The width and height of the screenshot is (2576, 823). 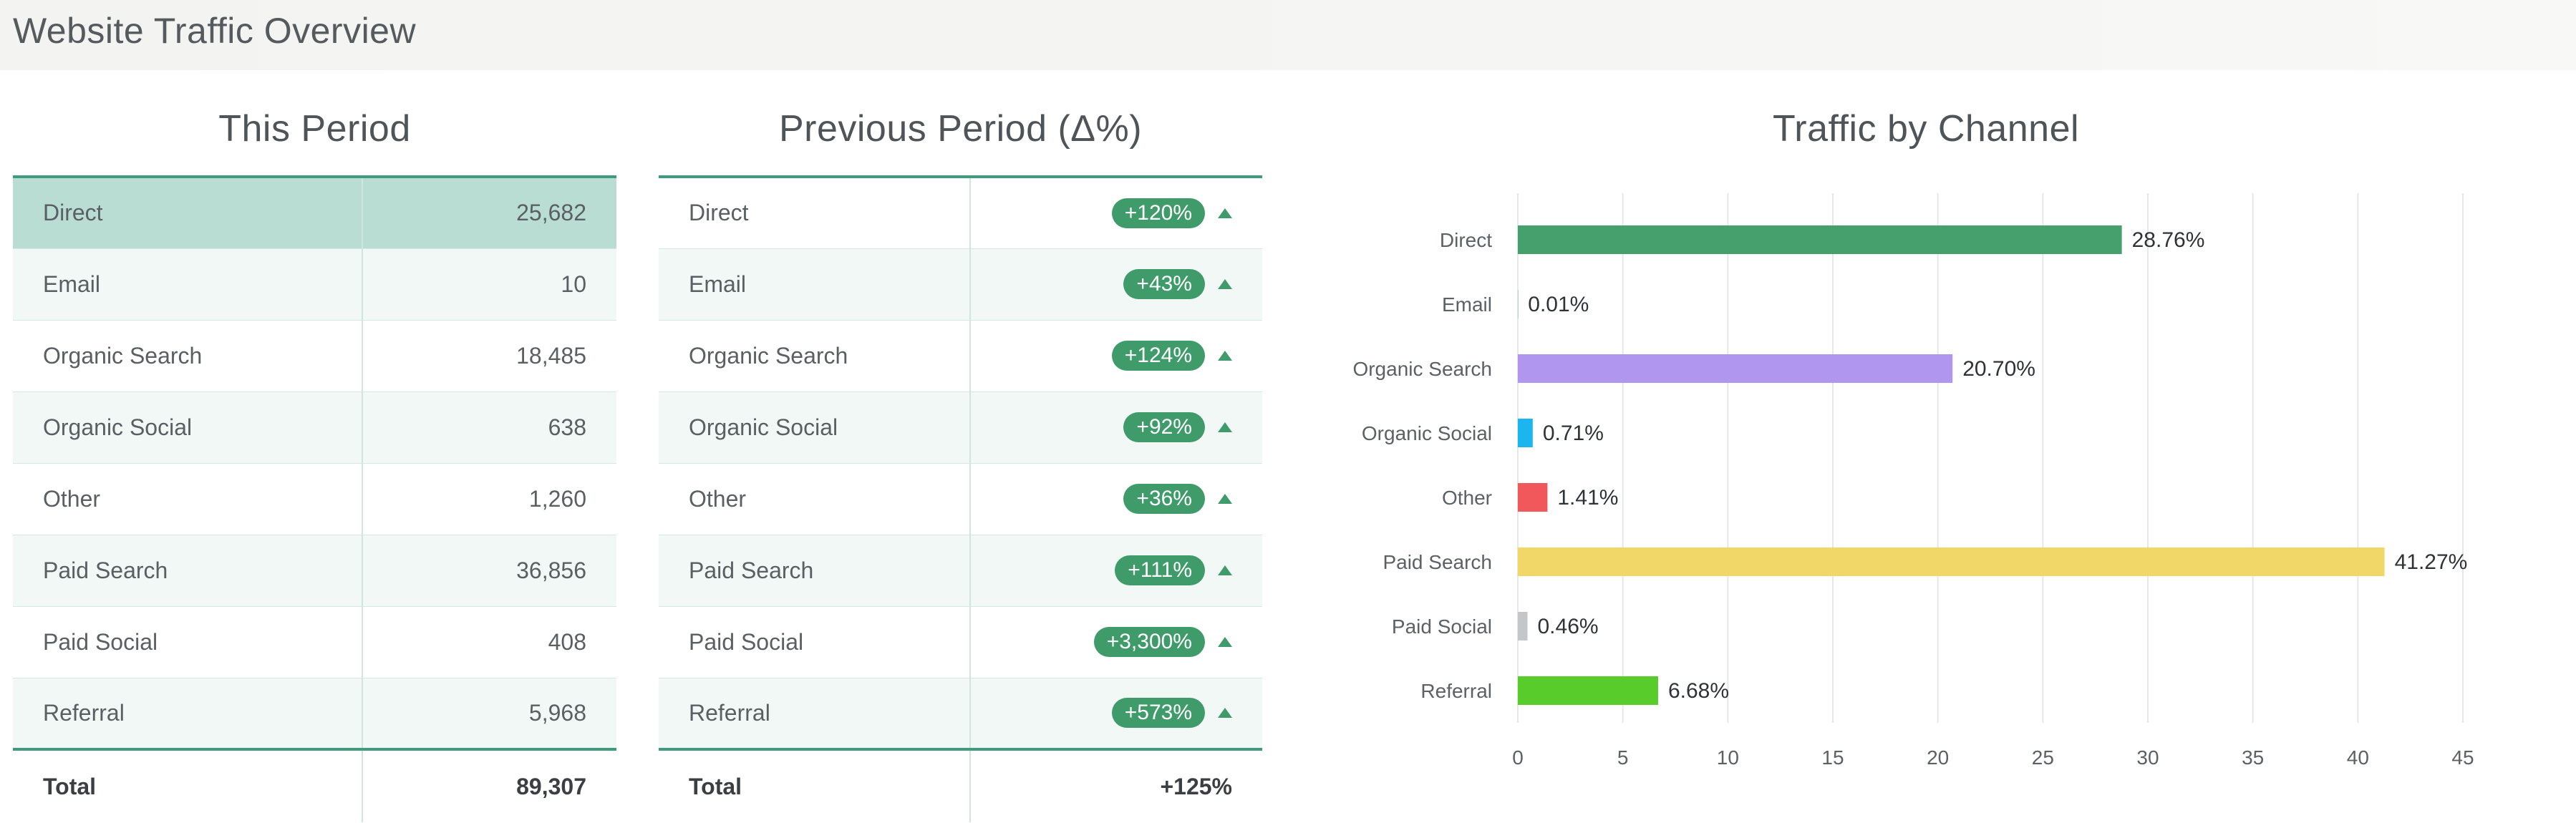 I want to click on delta-cell: +111%, so click(x=1116, y=571).